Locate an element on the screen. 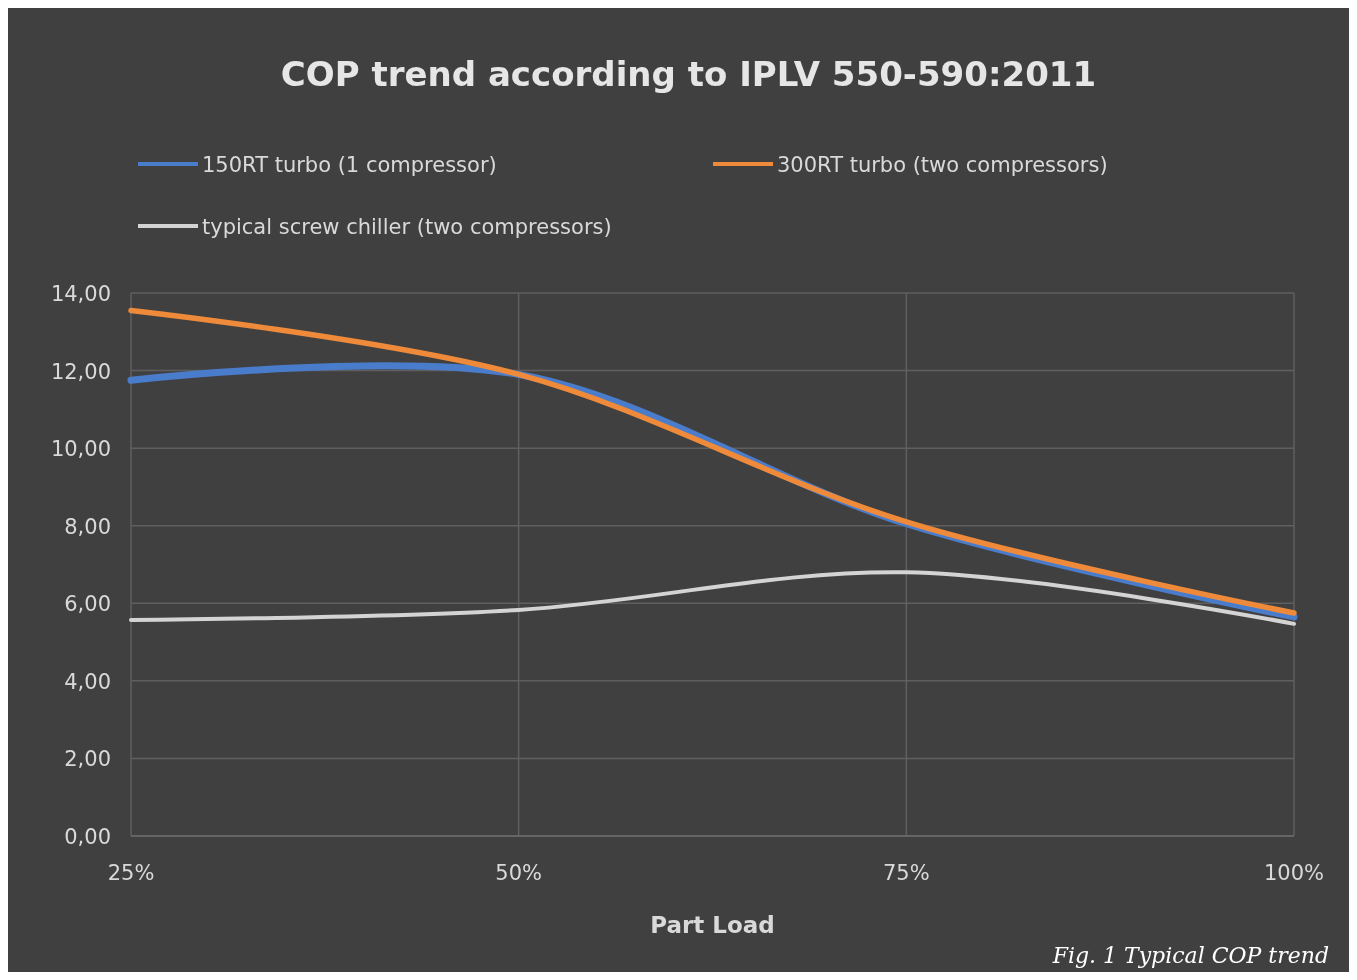 Image resolution: width=1357 pixels, height=980 pixels. legend-label: typical screw chiller (two compressors) is located at coordinates (407, 227).